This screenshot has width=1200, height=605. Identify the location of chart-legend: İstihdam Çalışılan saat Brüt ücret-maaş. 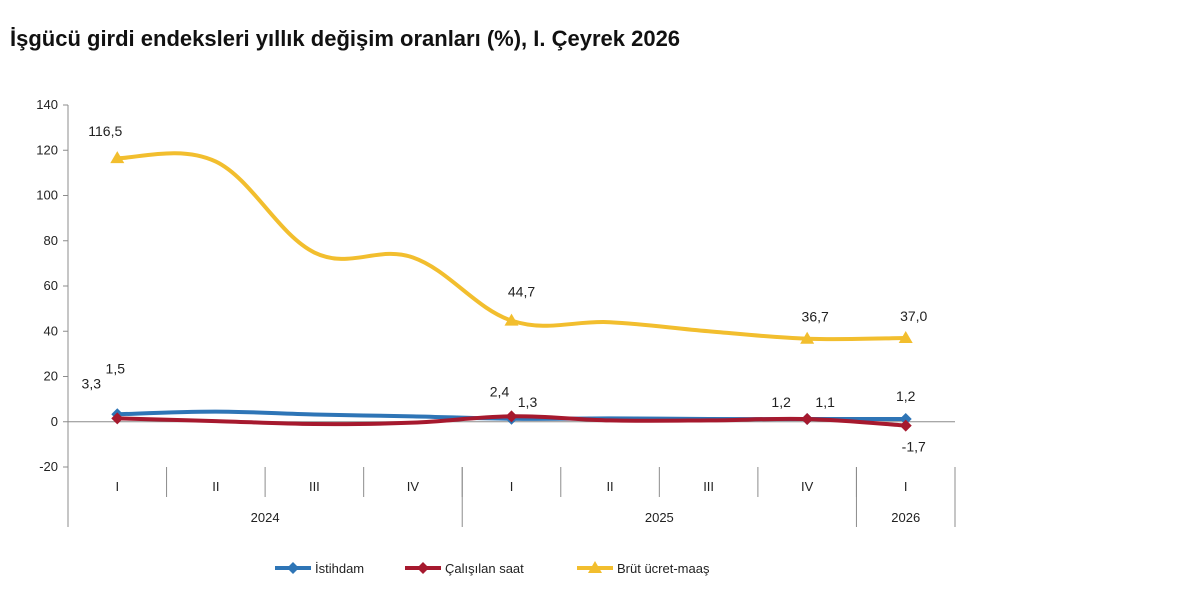
(492, 568).